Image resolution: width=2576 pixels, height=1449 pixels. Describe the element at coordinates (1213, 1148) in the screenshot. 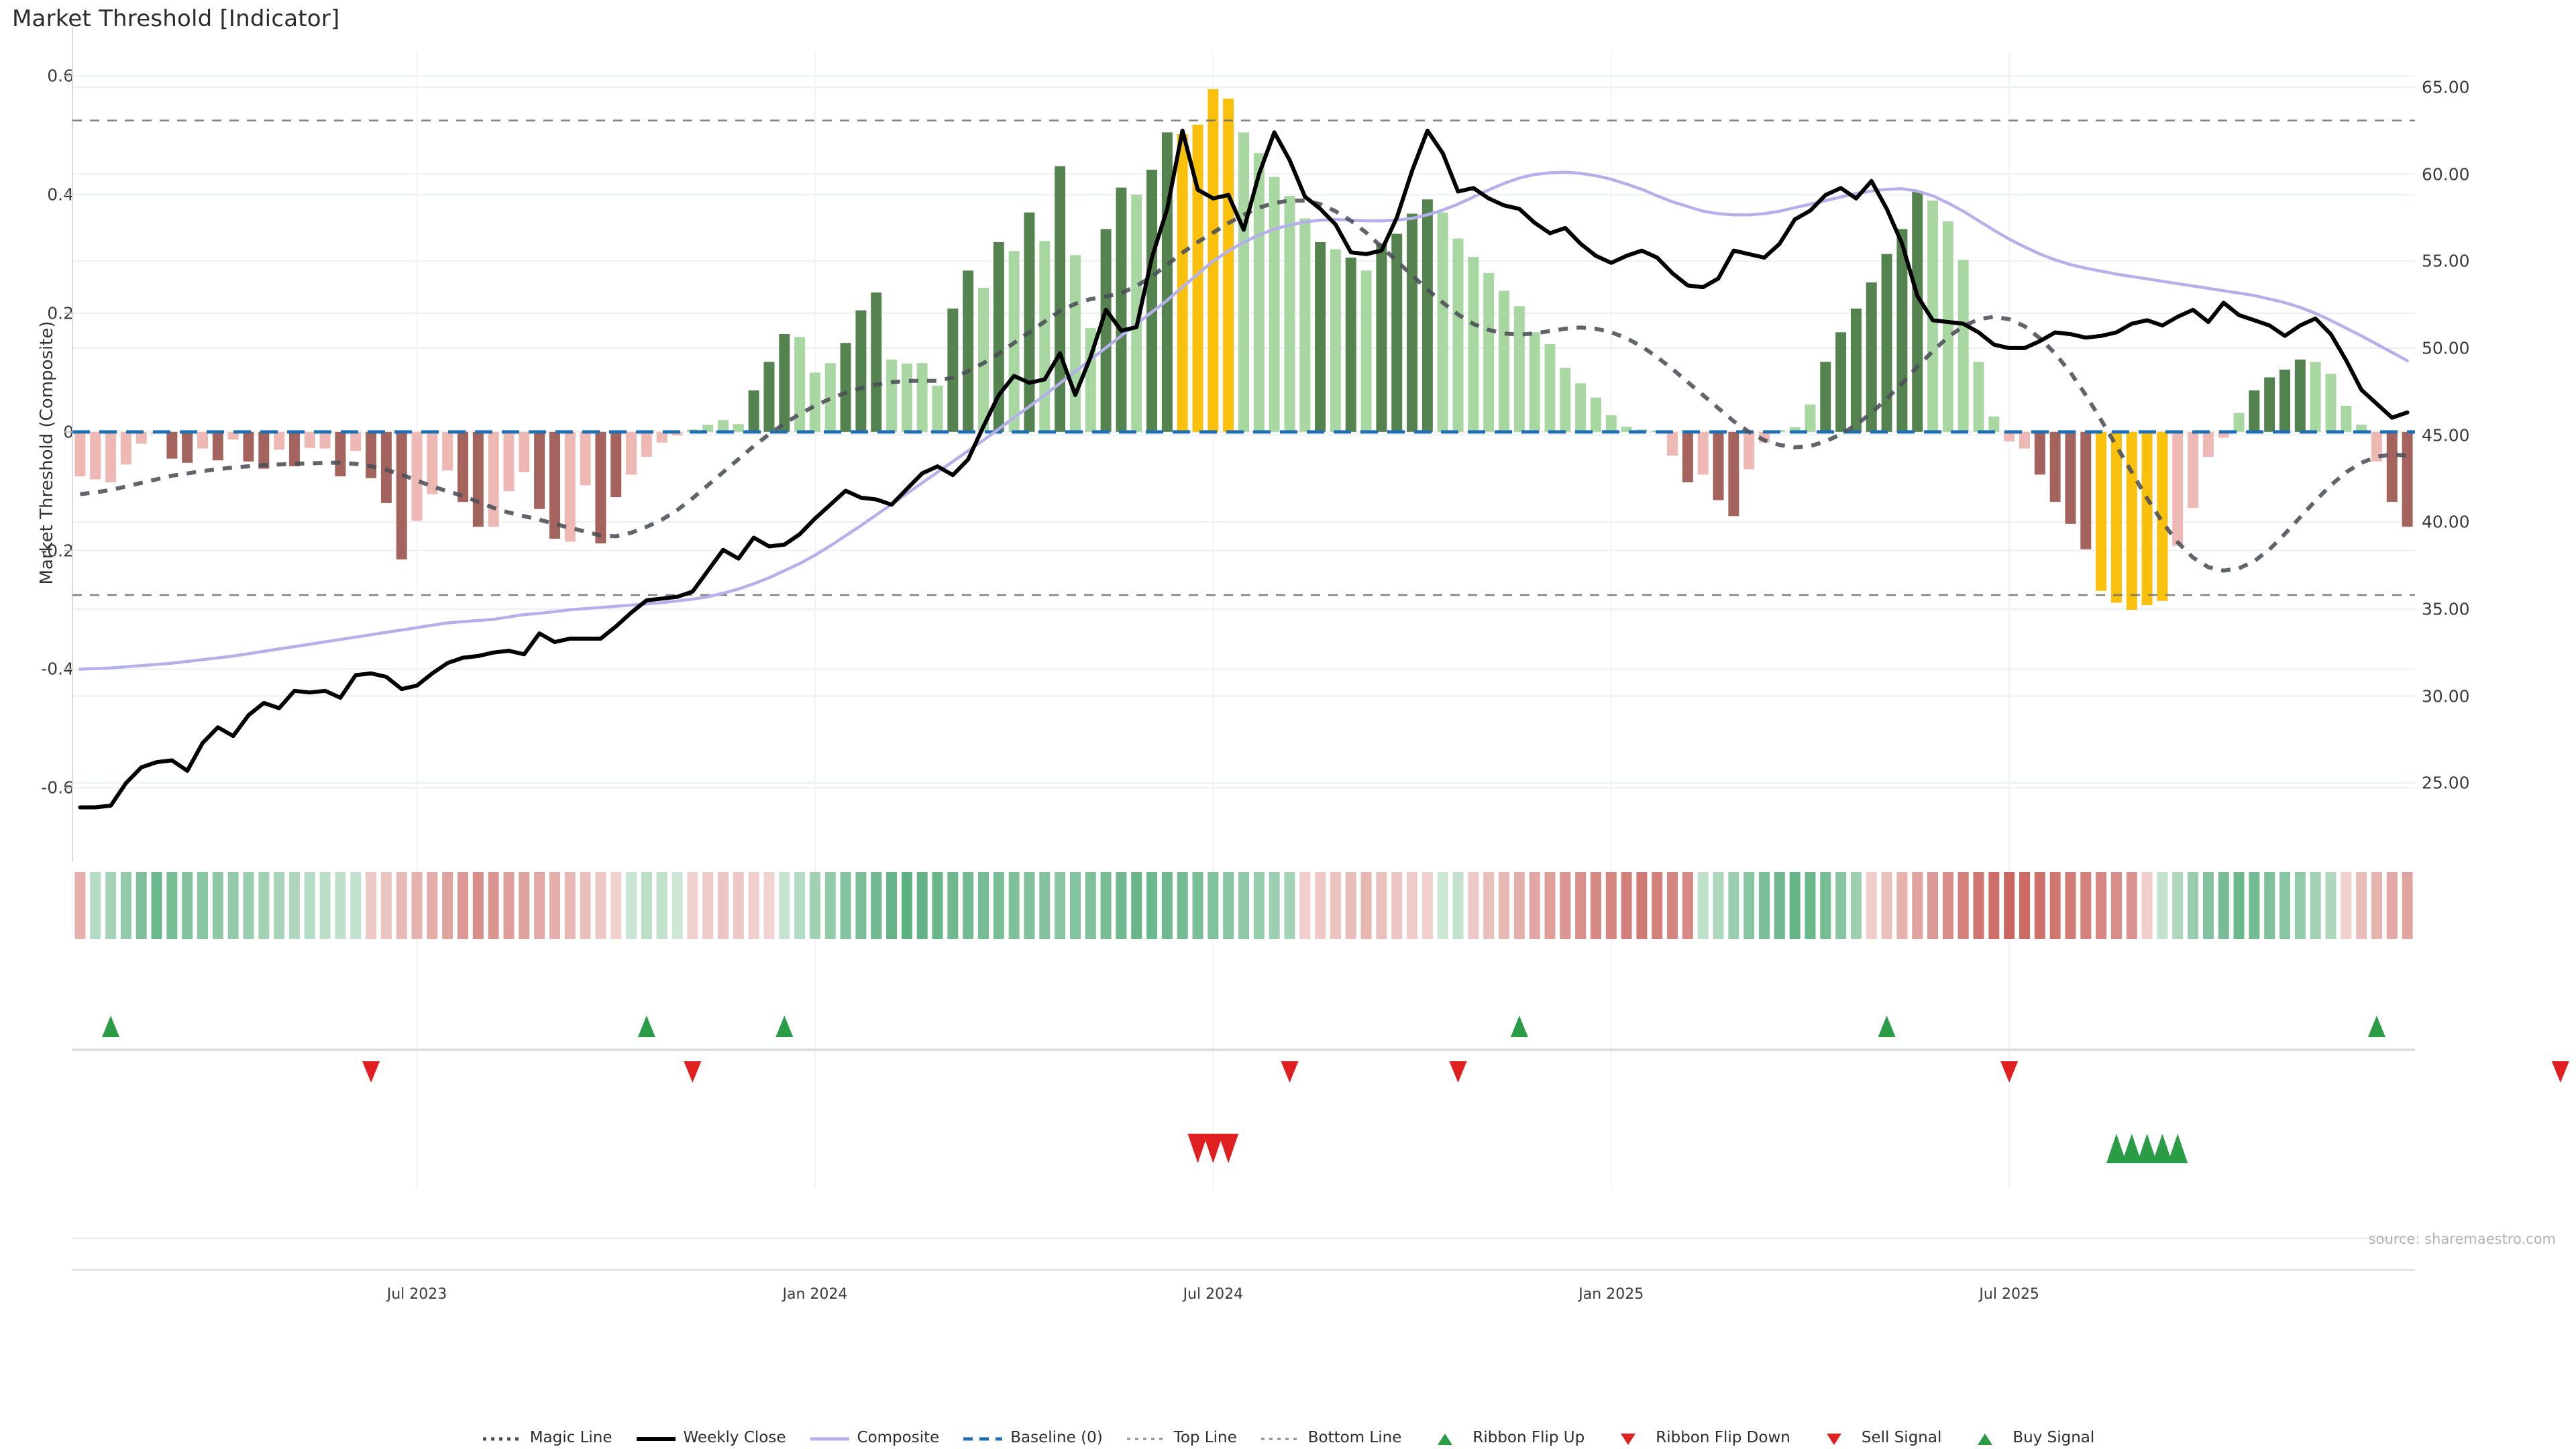

I see `sell-signal-row` at that location.